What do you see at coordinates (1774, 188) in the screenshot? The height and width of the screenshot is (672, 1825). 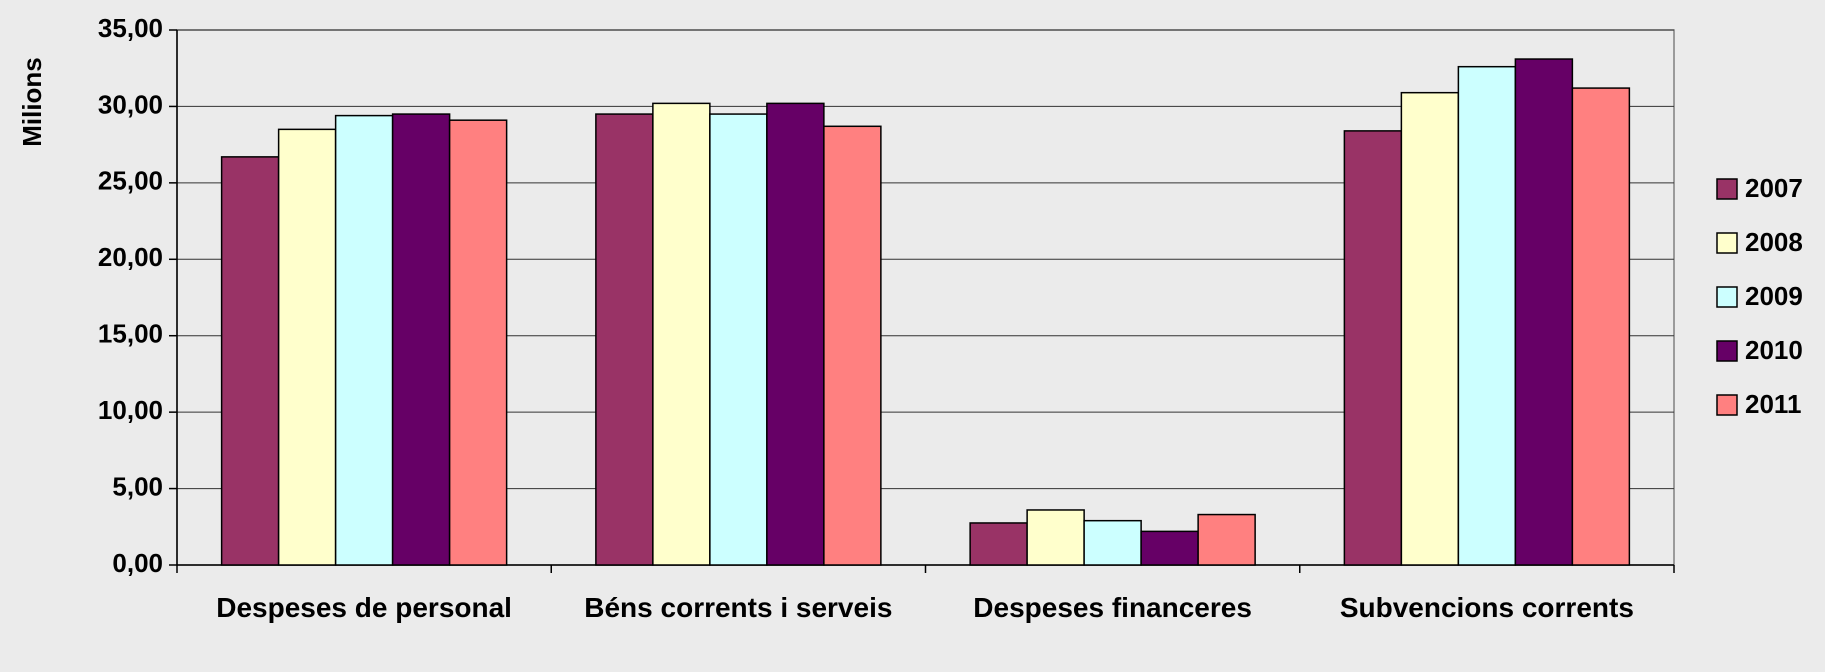 I see `legend-label: 2007` at bounding box center [1774, 188].